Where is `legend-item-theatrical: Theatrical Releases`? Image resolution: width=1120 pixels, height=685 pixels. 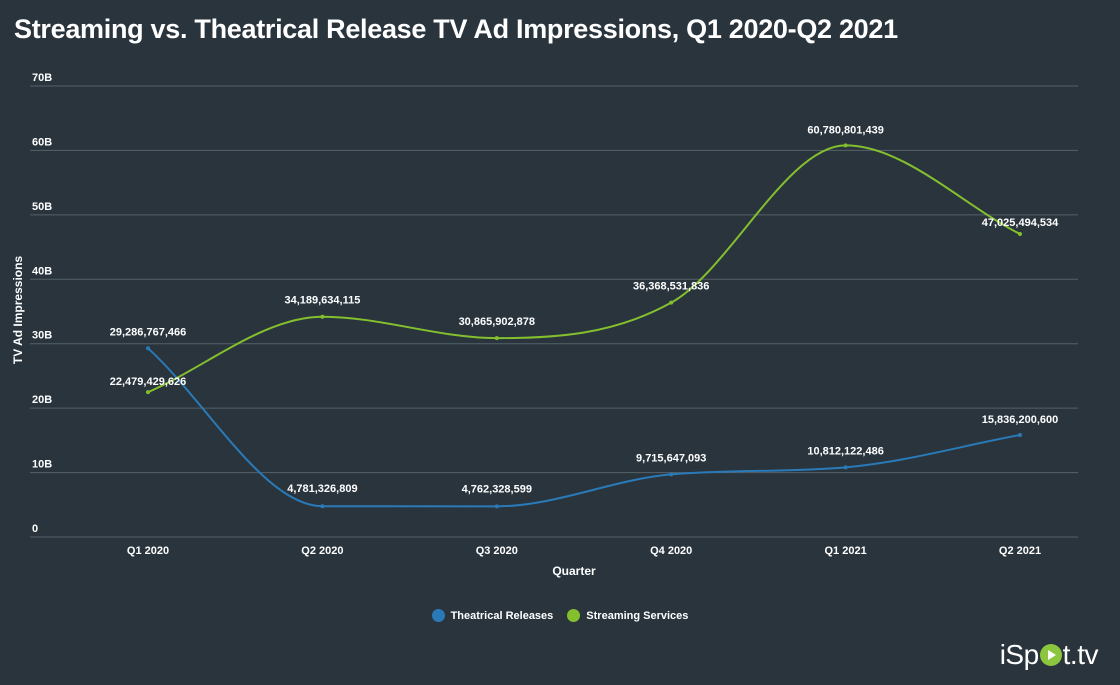 legend-item-theatrical: Theatrical Releases is located at coordinates (492, 615).